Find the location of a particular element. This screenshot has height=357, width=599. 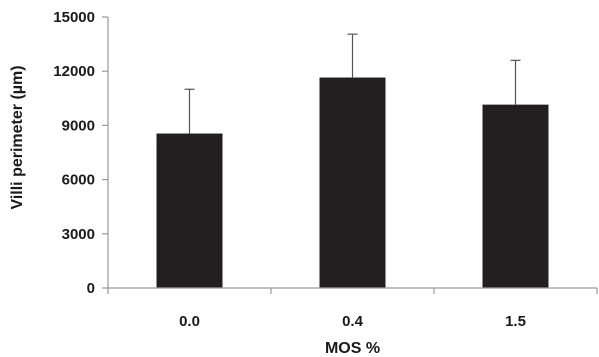

y-axis-title: Villi perimeter (µm) is located at coordinates (17, 137).